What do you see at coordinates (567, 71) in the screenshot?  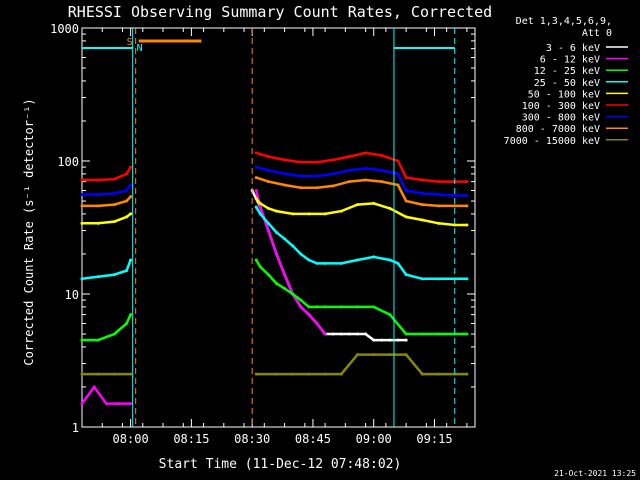 I see `legend-entry-label: 12 - 25 keV` at bounding box center [567, 71].